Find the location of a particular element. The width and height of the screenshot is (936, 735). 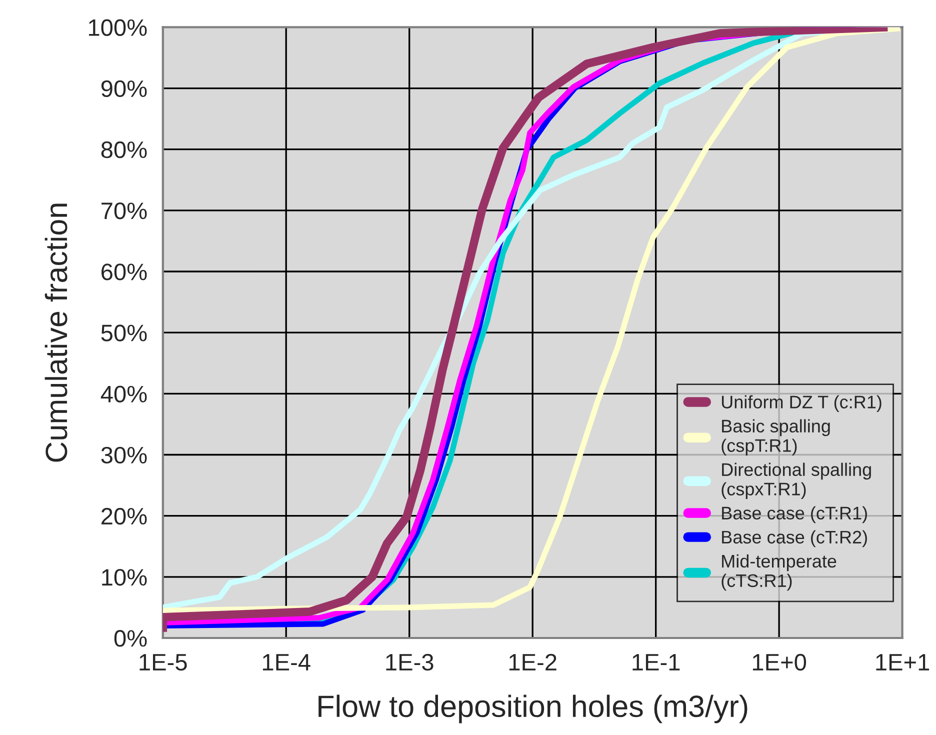

y-tick-label: 100% is located at coordinates (118, 27).